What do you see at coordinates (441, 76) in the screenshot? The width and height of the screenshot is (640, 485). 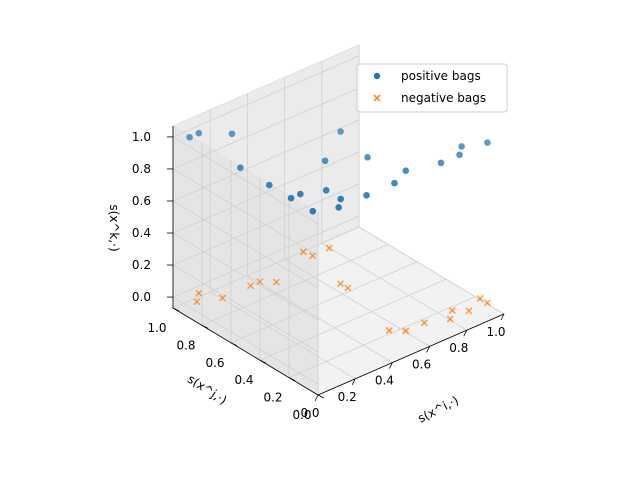 I see `legend-label-positive: positive bags` at bounding box center [441, 76].